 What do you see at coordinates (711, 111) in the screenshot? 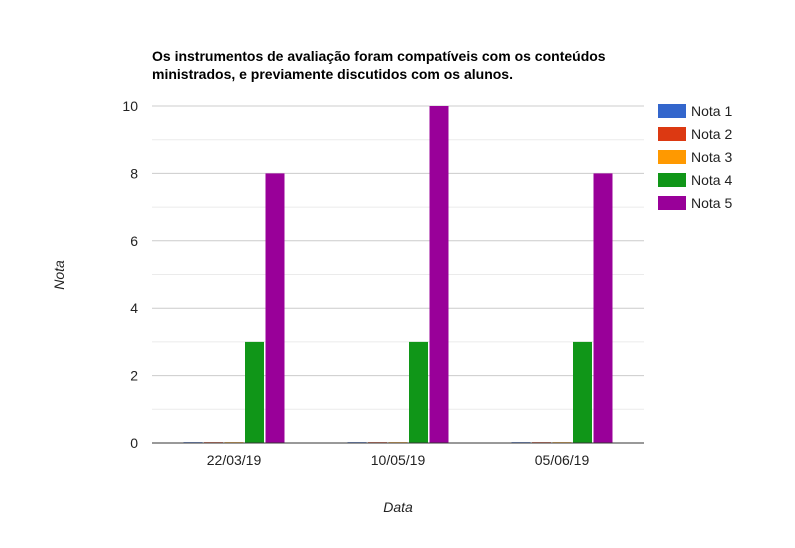
I see `legend-label: Nota 1` at bounding box center [711, 111].